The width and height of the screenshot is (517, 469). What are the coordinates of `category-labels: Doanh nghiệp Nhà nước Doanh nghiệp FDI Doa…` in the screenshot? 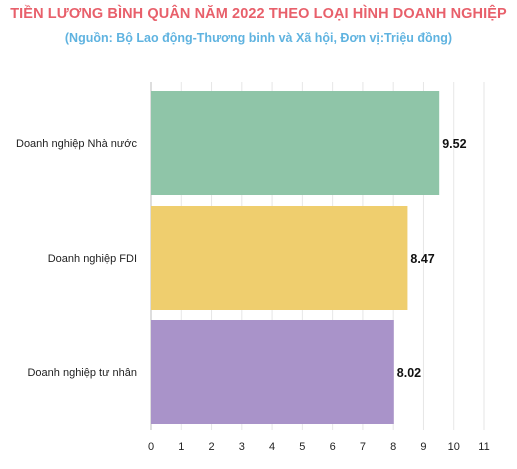 It's located at (76, 258).